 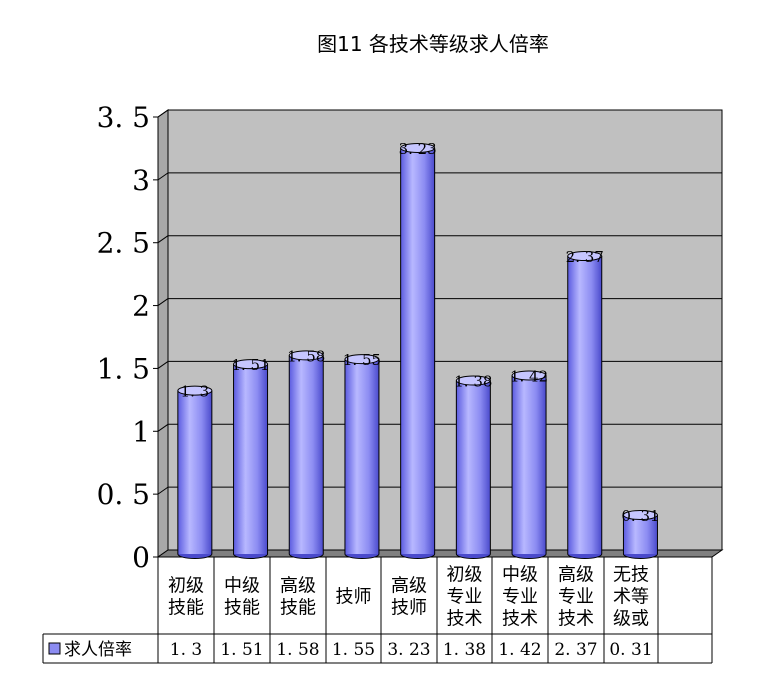 I want to click on table-value: 3. 23, so click(x=408, y=650).